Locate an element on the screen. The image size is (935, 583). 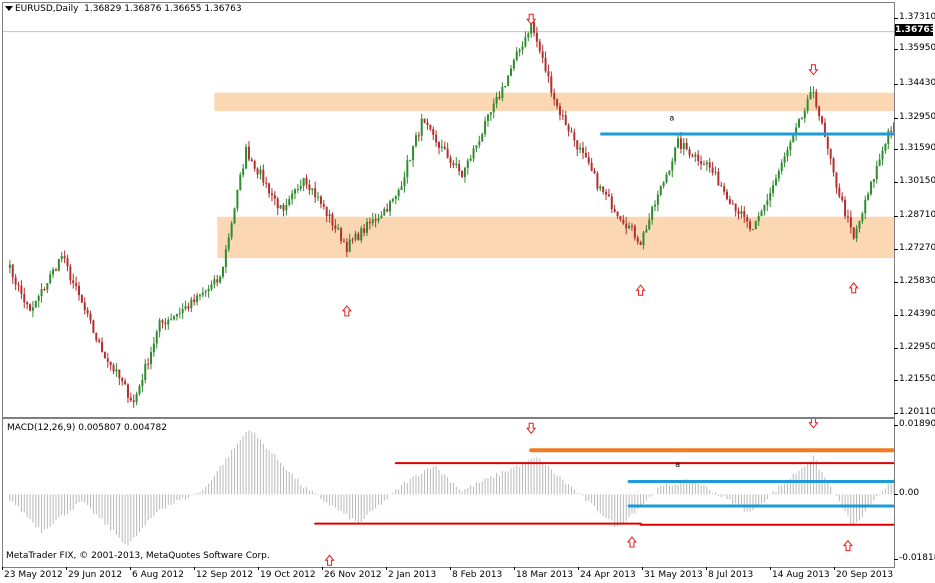
triangle-down-icon is located at coordinates (9, 8).